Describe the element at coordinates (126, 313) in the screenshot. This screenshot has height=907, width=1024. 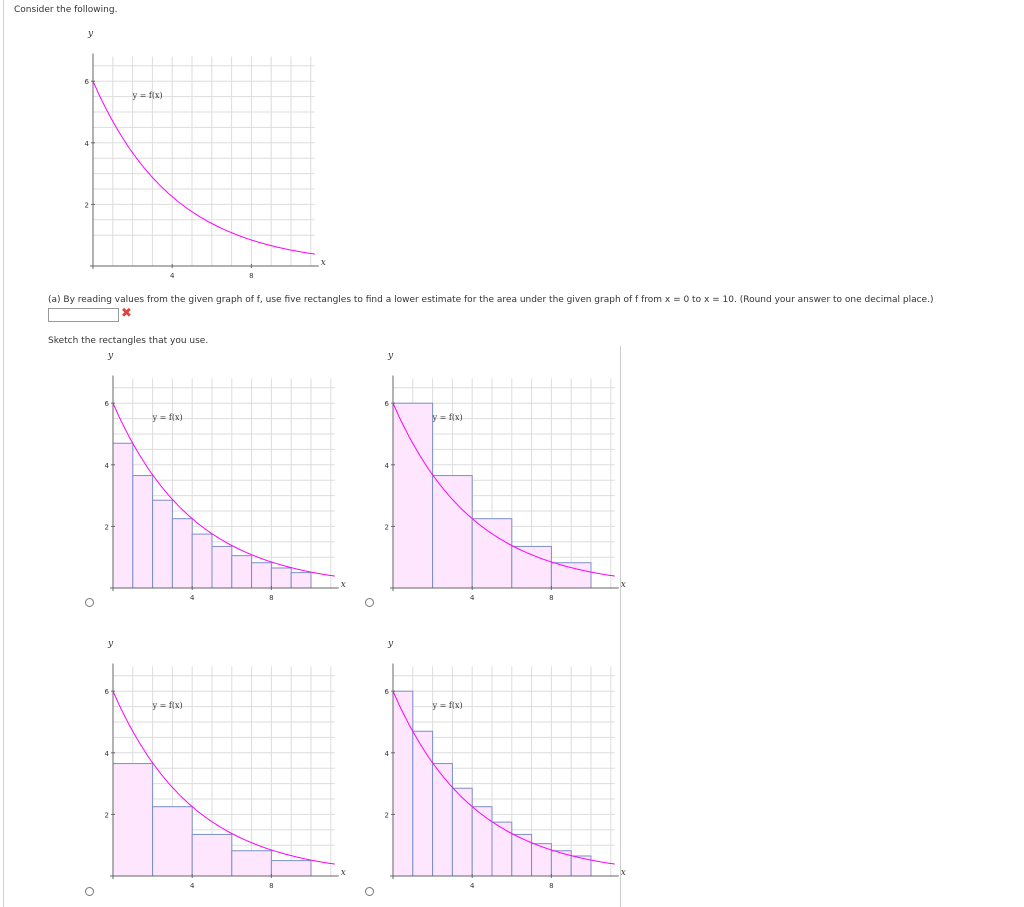
I see `incorrect-icon: ✖` at that location.